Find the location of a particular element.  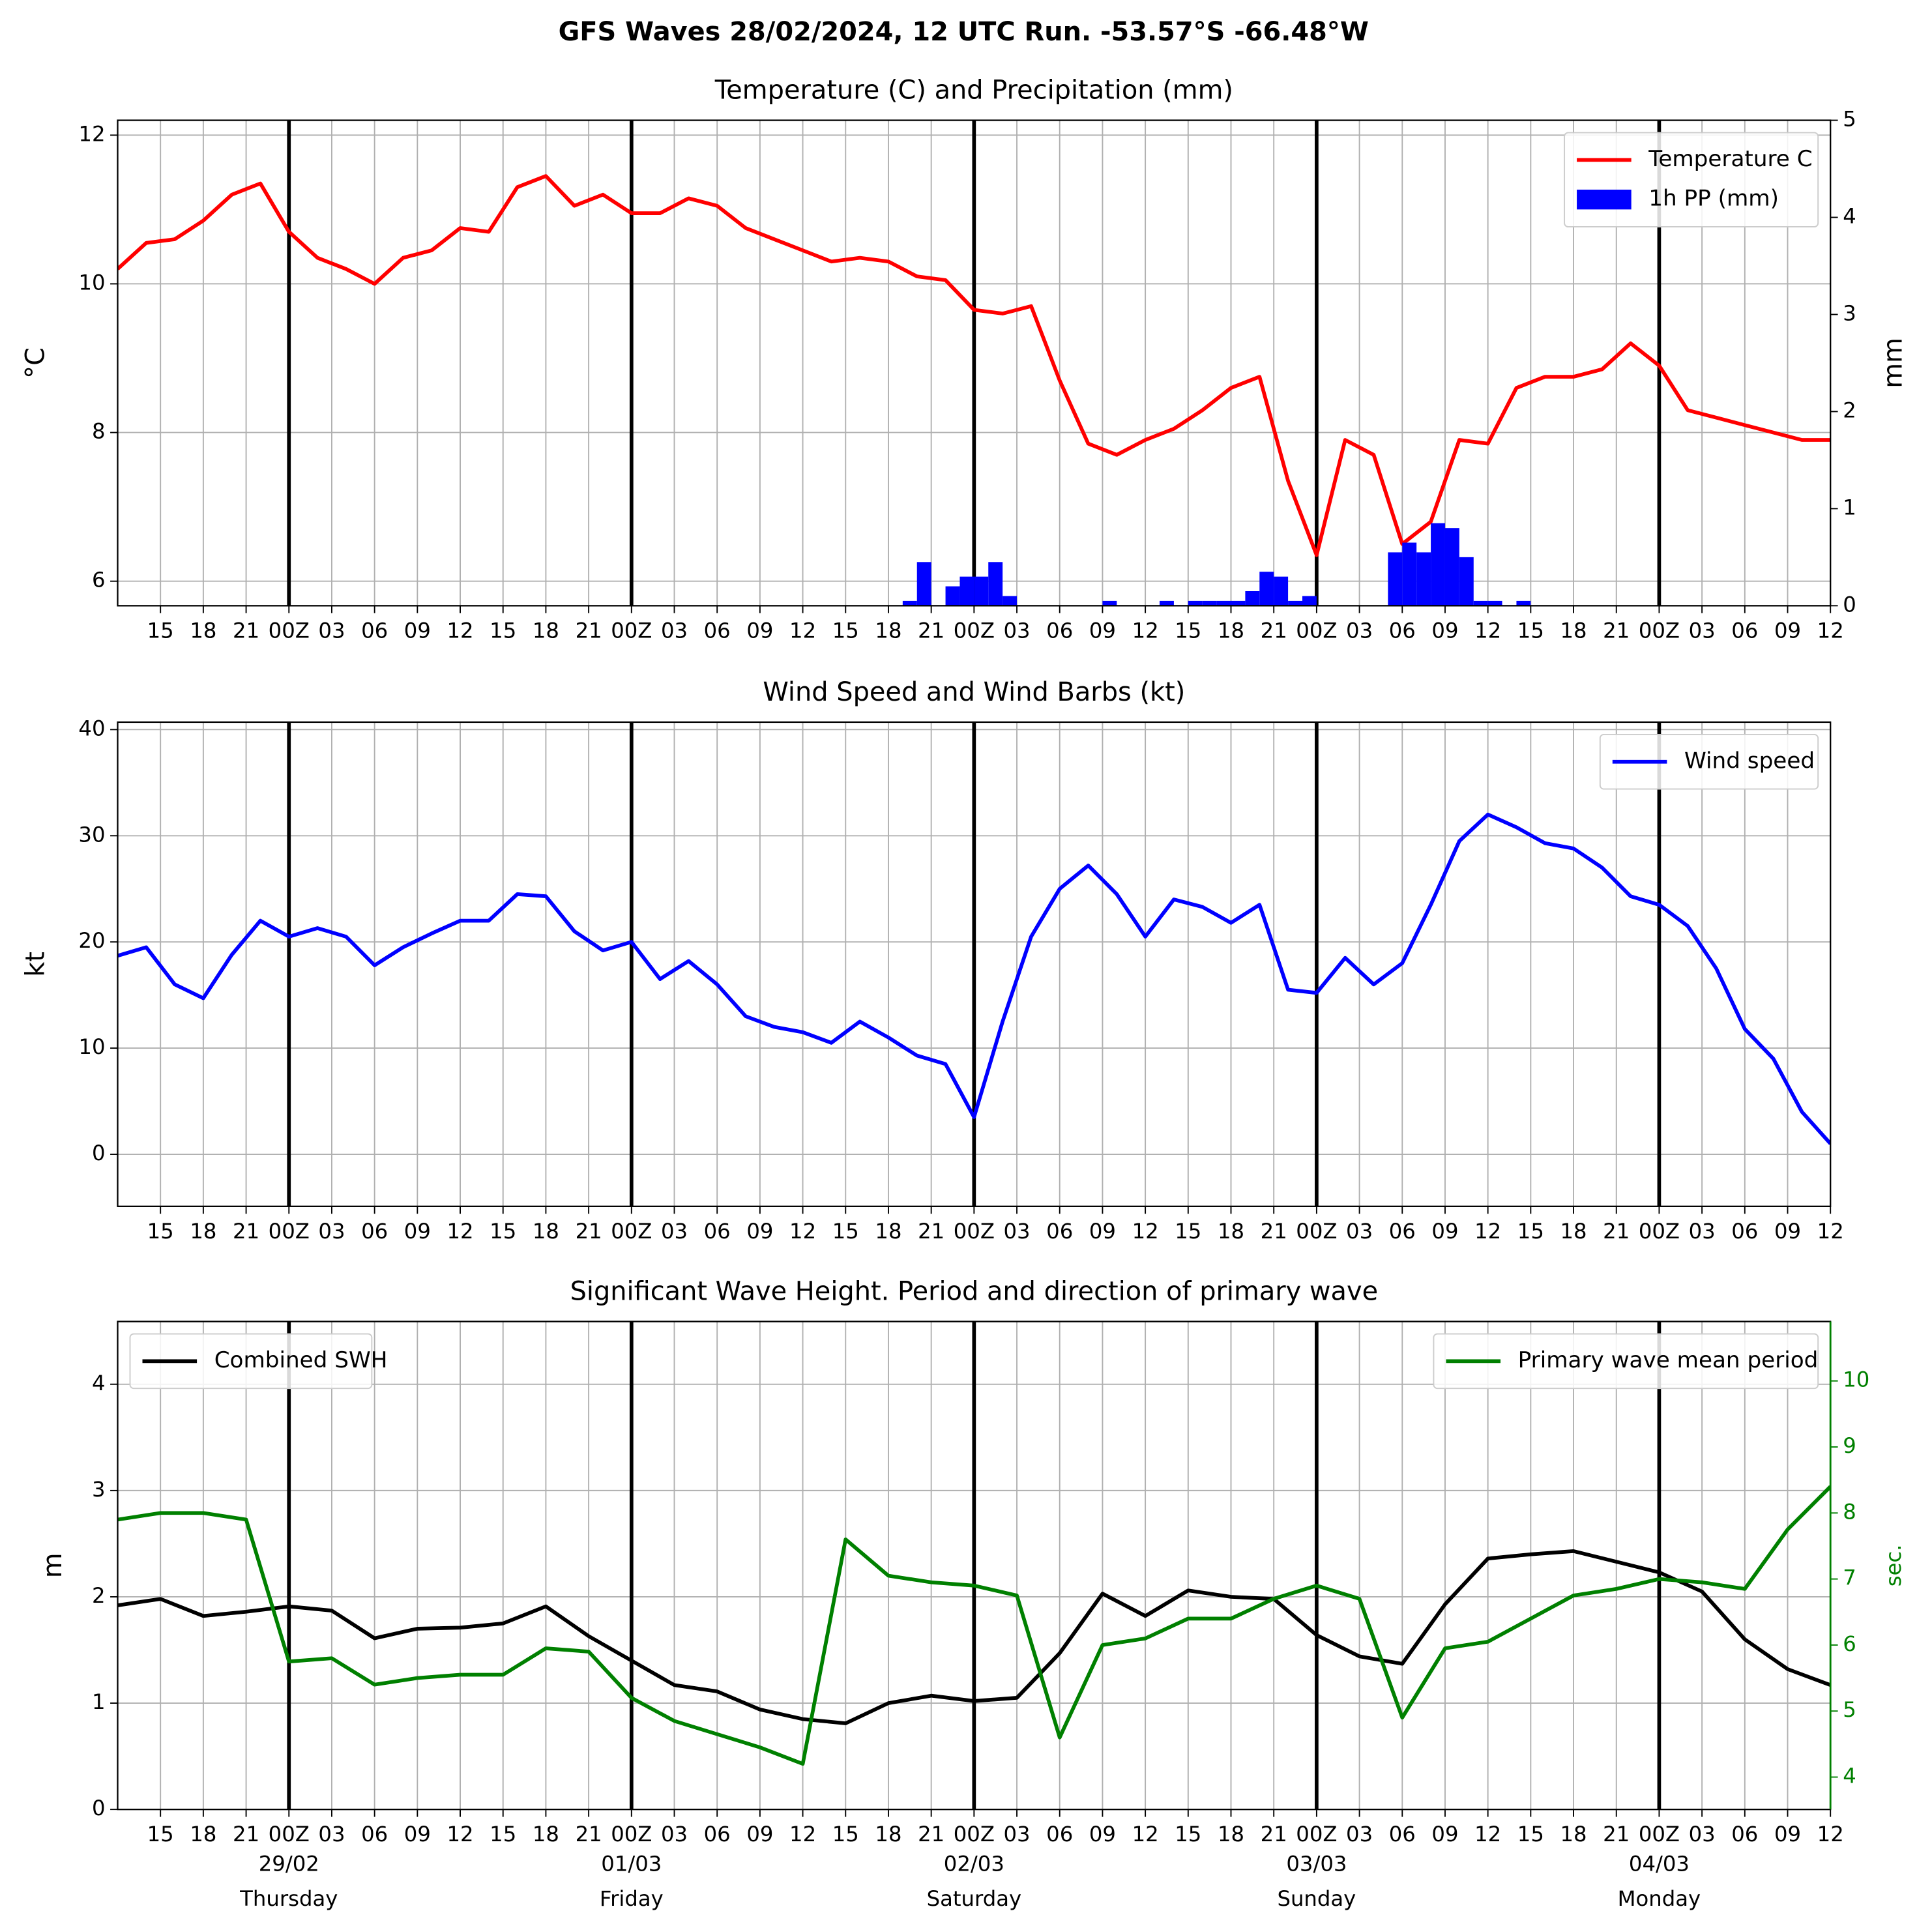

day-date-label: 03/03 is located at coordinates (1316, 1864).